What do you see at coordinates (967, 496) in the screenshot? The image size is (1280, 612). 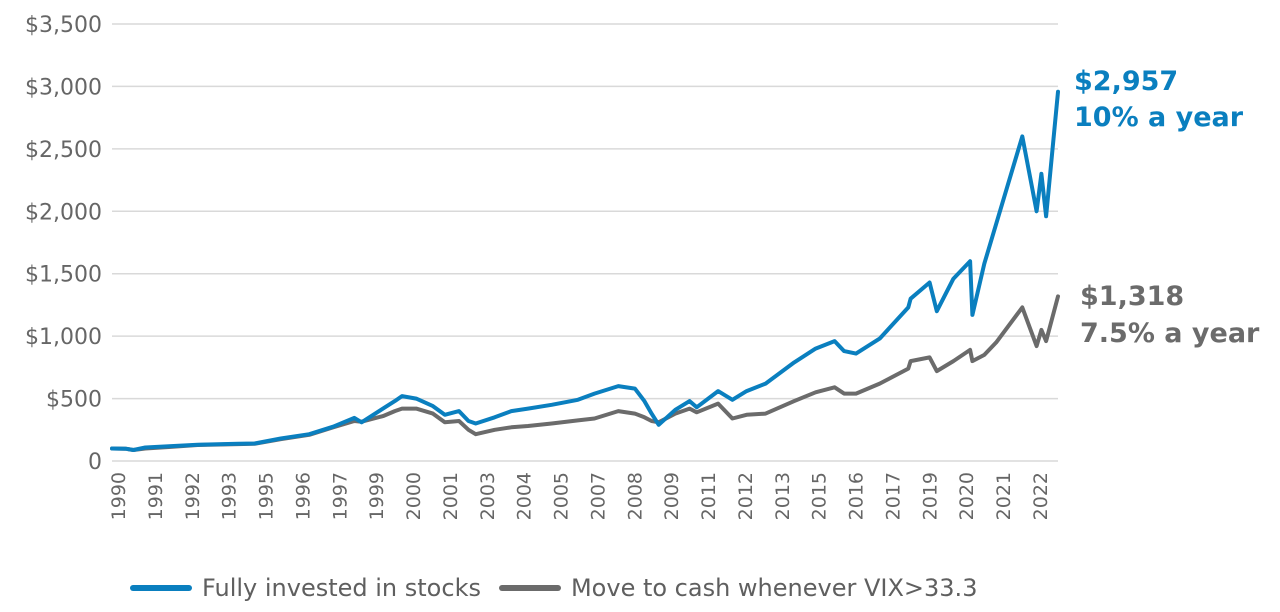 I see `x-tick-label: 2020` at bounding box center [967, 496].